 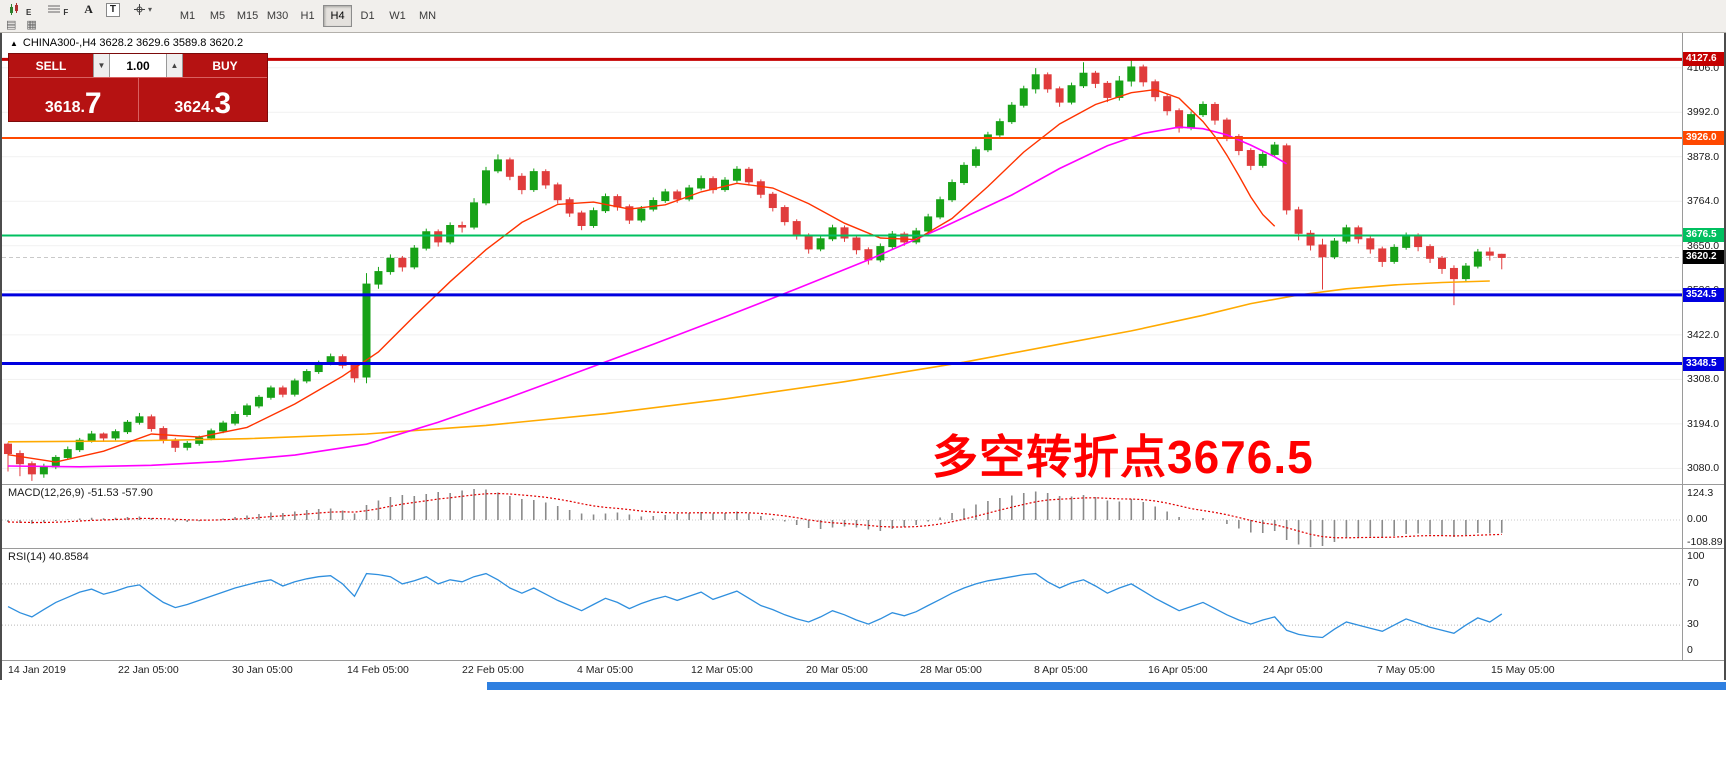 I want to click on rsi-axis: 100 70 30 0, so click(x=1703, y=604).